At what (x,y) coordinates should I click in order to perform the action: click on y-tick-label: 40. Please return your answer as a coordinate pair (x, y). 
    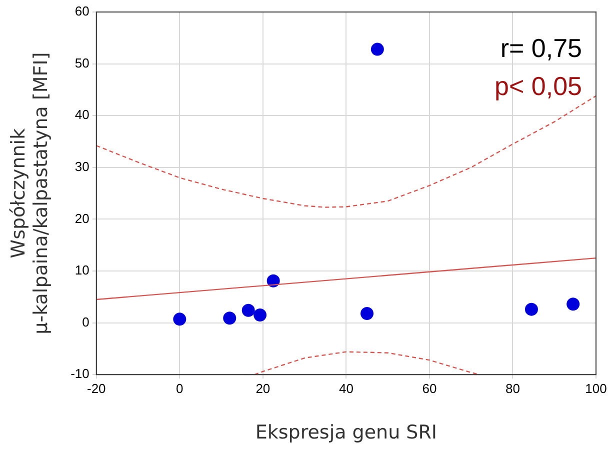
    Looking at the image, I should click on (82, 114).